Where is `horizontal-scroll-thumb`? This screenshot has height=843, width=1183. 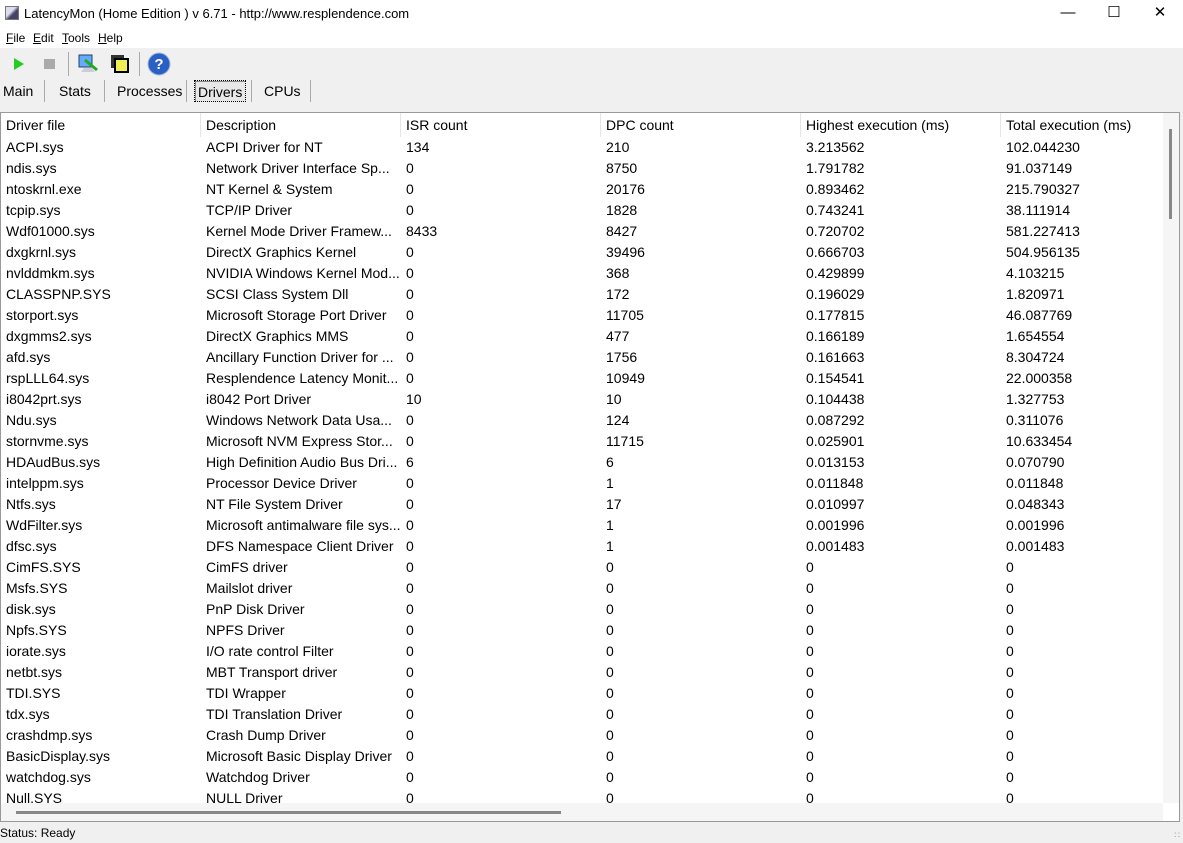 horizontal-scroll-thumb is located at coordinates (288, 812).